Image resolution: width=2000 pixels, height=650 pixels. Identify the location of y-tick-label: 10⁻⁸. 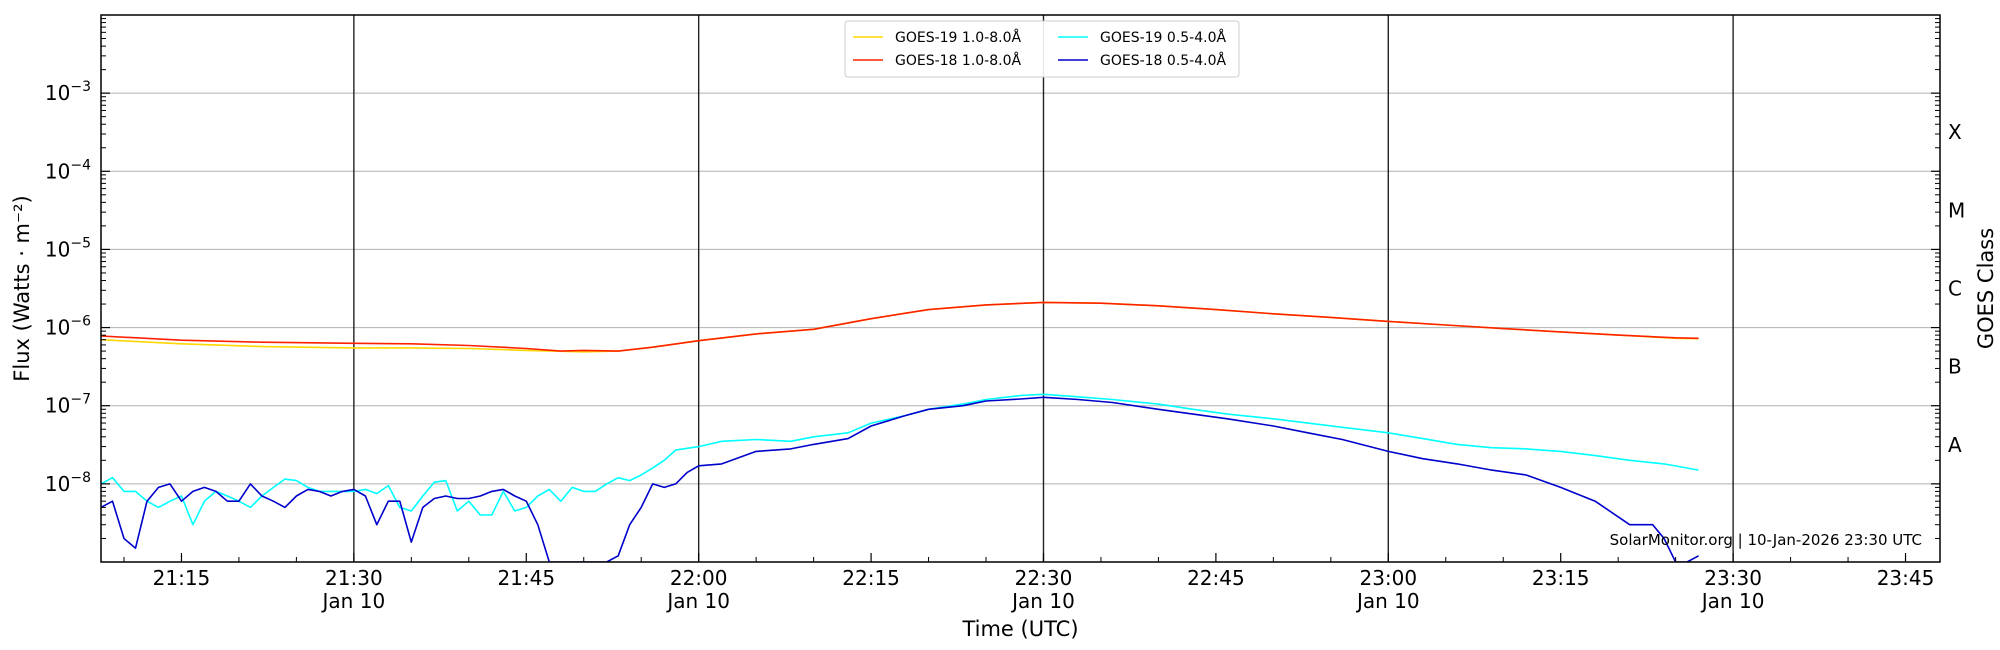
(68, 483).